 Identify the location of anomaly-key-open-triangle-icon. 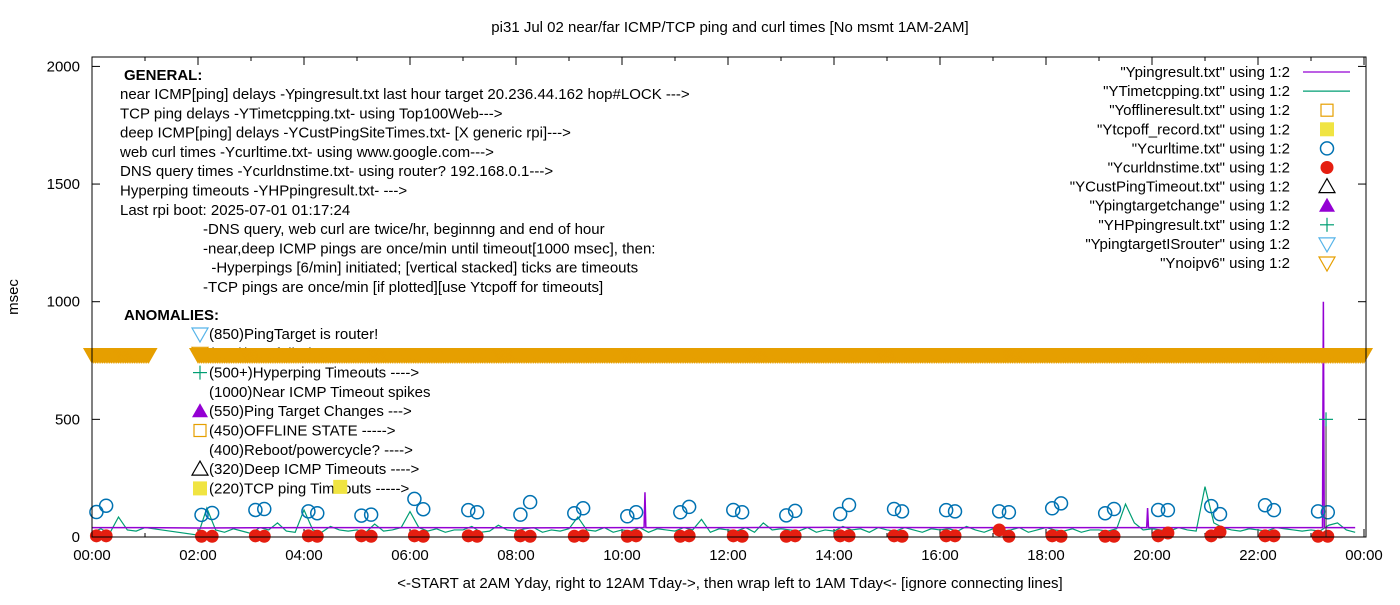
(200, 467).